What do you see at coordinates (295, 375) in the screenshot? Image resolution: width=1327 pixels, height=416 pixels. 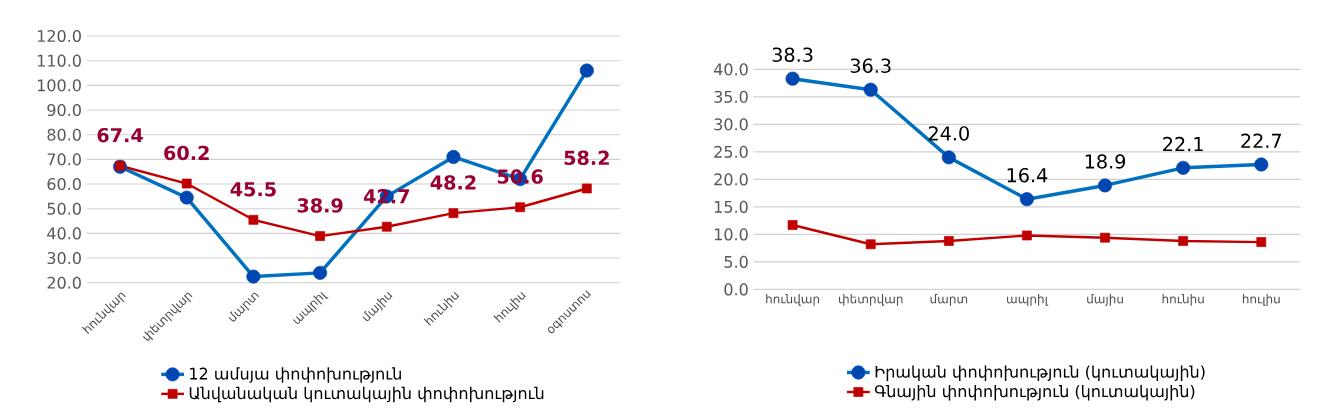 I see `legend-label: 12 ամսյա փոփոխություն` at bounding box center [295, 375].